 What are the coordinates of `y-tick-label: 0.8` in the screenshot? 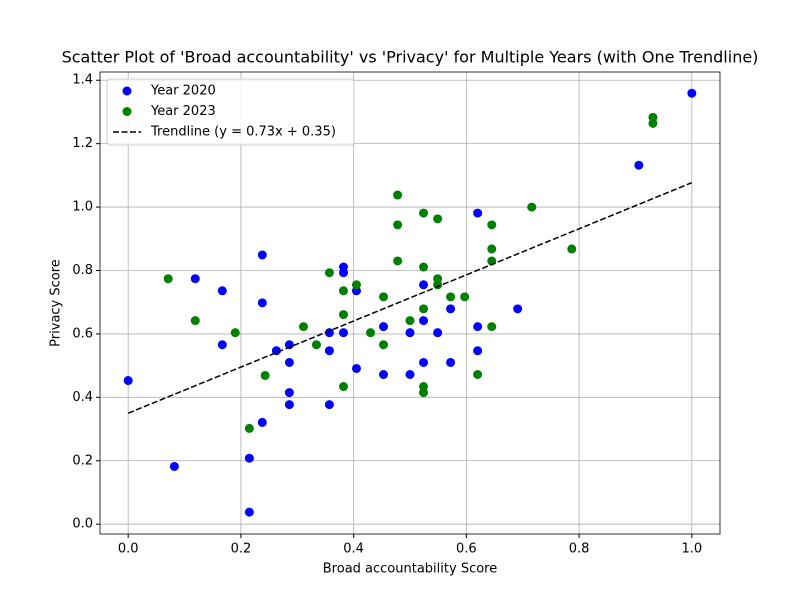 It's located at (82, 270).